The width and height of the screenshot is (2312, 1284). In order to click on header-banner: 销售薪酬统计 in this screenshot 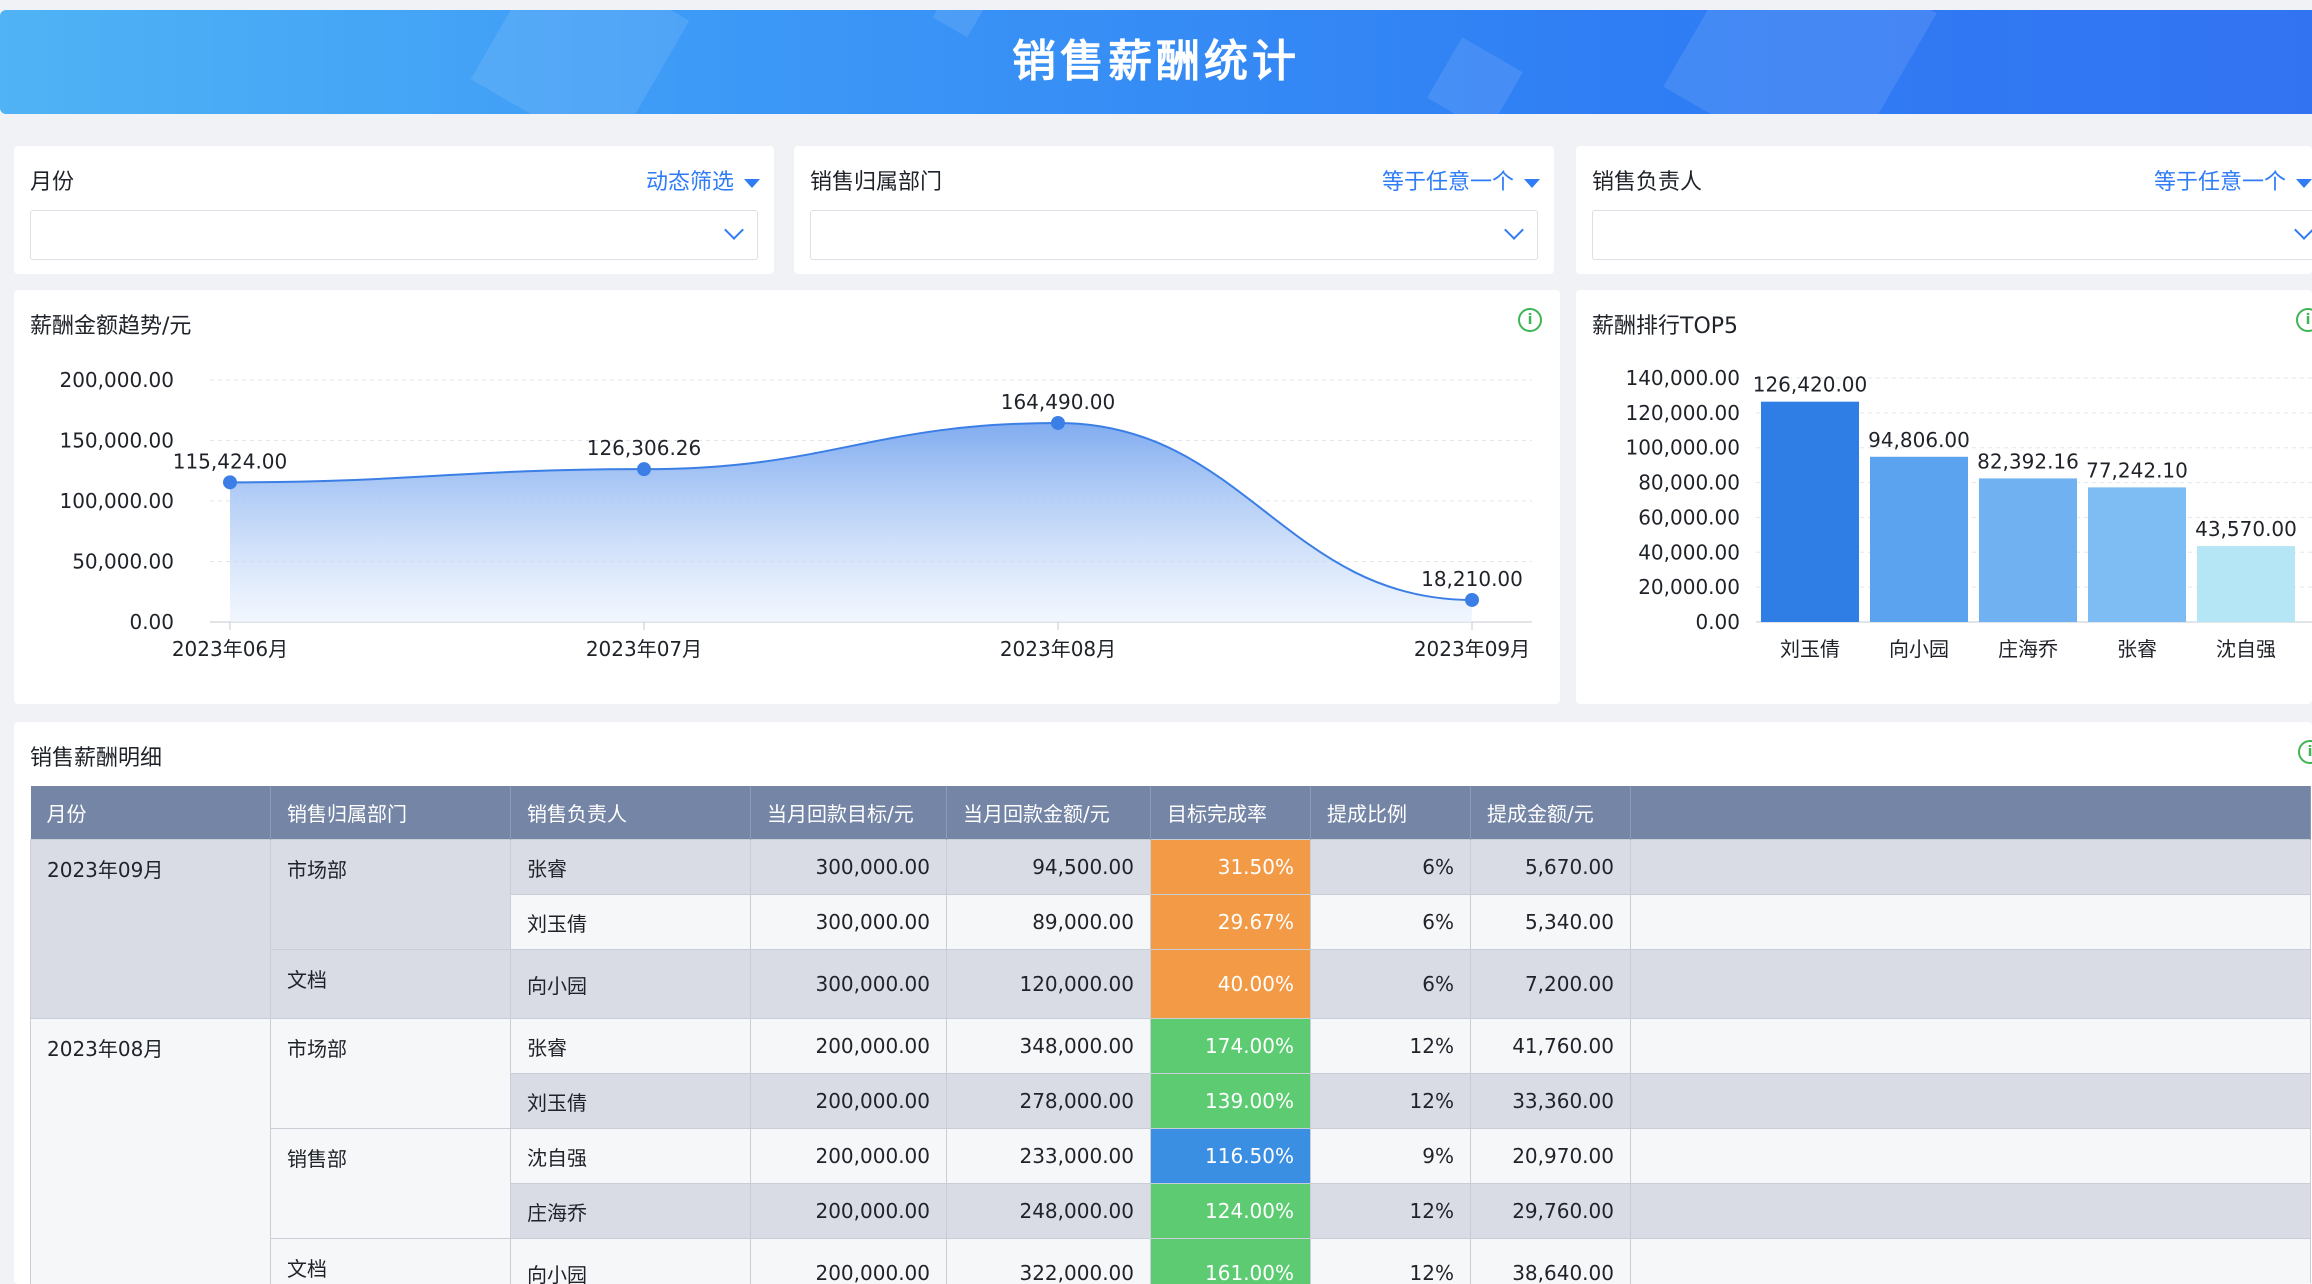, I will do `click(1156, 62)`.